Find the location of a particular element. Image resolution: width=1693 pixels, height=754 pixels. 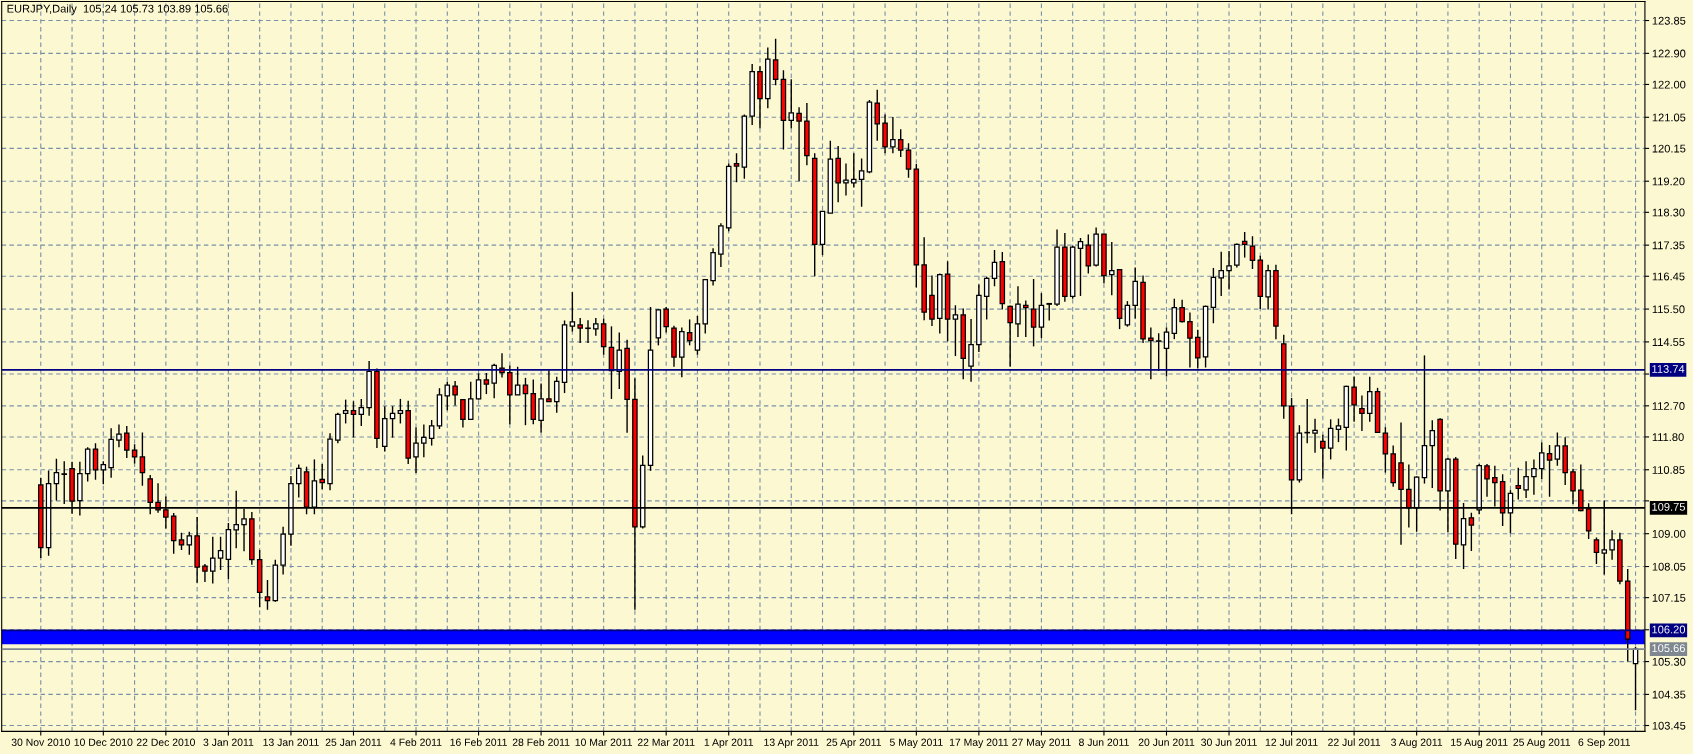

y-tick-label: 115.50 is located at coordinates (1668, 309).